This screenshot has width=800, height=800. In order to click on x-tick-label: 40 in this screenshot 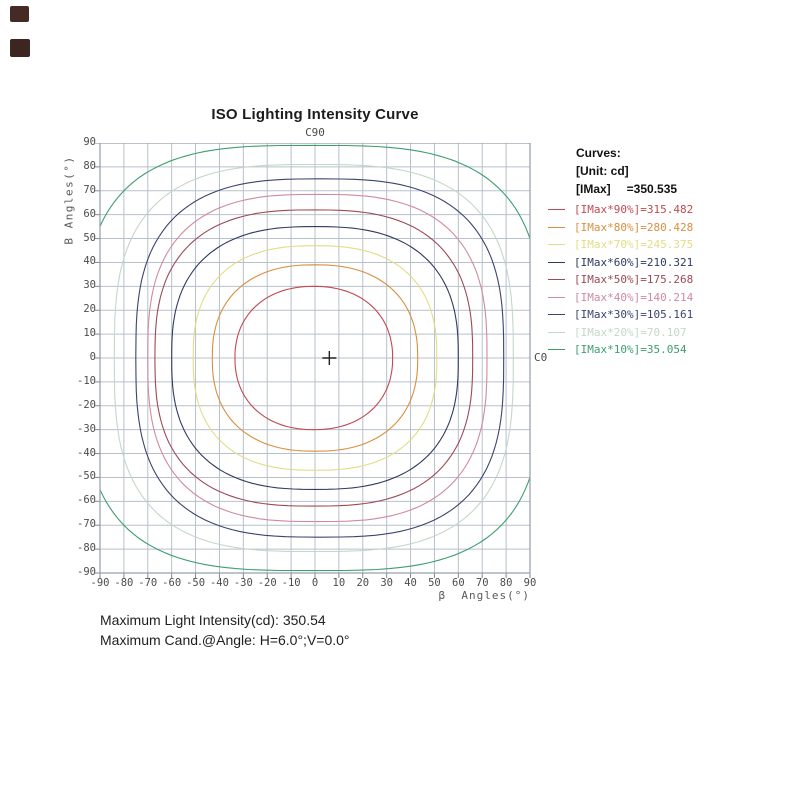, I will do `click(410, 583)`.